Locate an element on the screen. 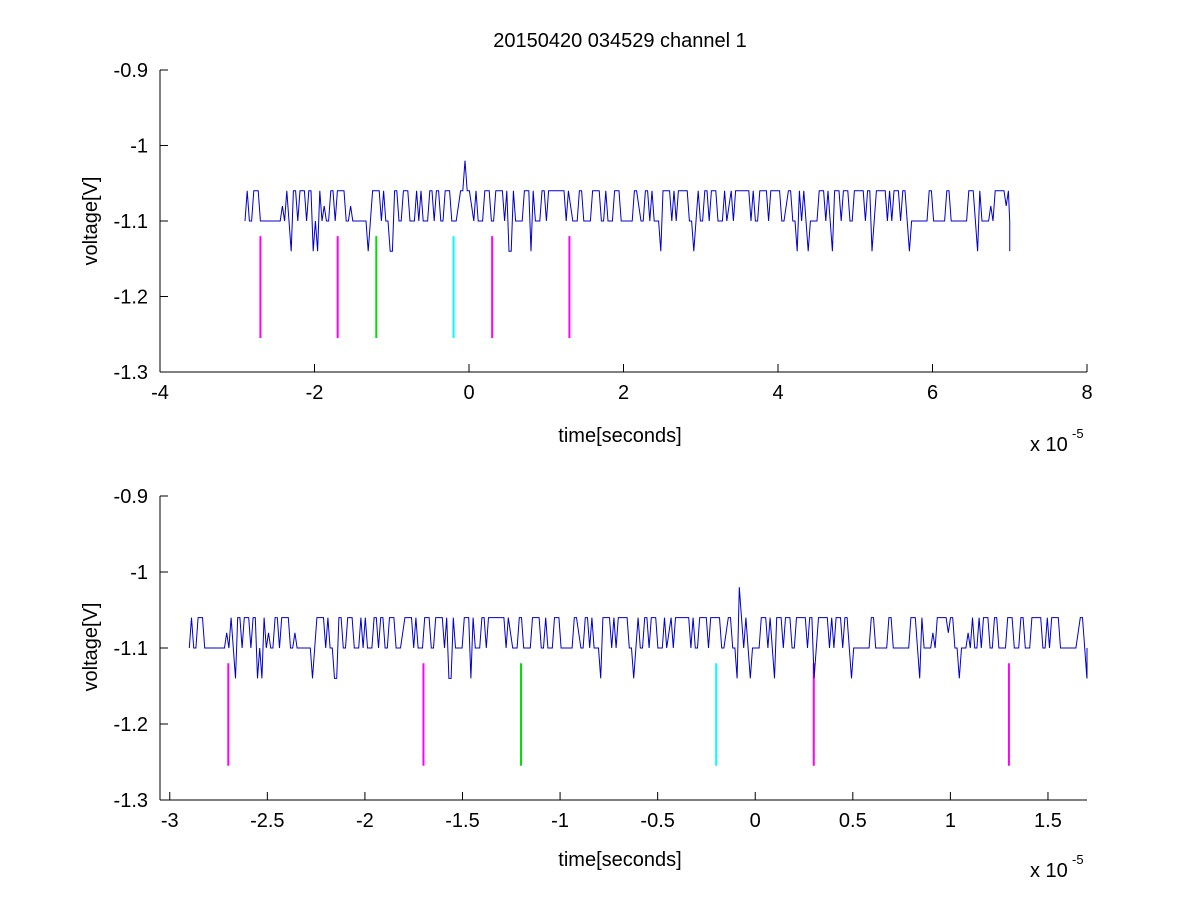 The image size is (1200, 901). bottom-x-tick-label: -1.5 is located at coordinates (462, 821).